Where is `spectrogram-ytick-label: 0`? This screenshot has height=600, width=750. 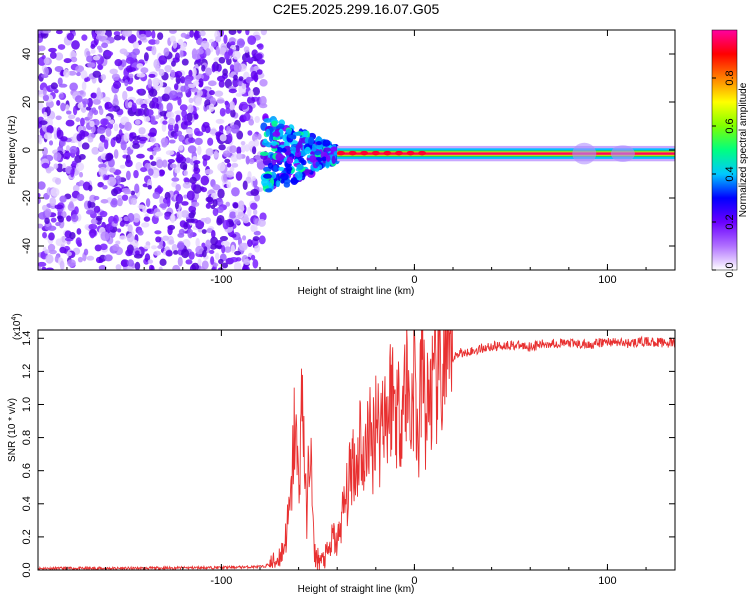
spectrogram-ytick-label: 0 is located at coordinates (27, 150).